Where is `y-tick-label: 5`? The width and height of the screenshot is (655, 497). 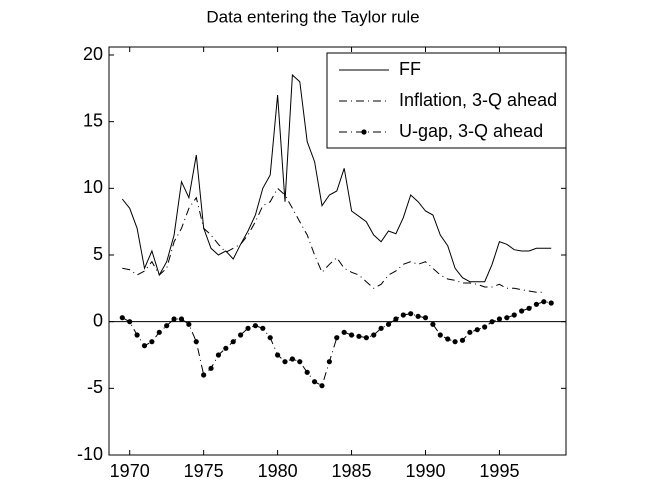 y-tick-label: 5 is located at coordinates (98, 254).